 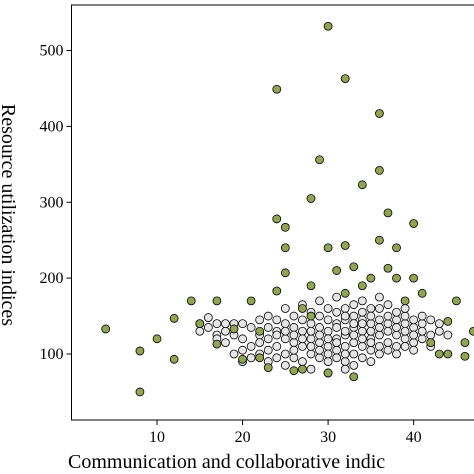 What do you see at coordinates (243, 437) in the screenshot?
I see `x-tick-label: 20` at bounding box center [243, 437].